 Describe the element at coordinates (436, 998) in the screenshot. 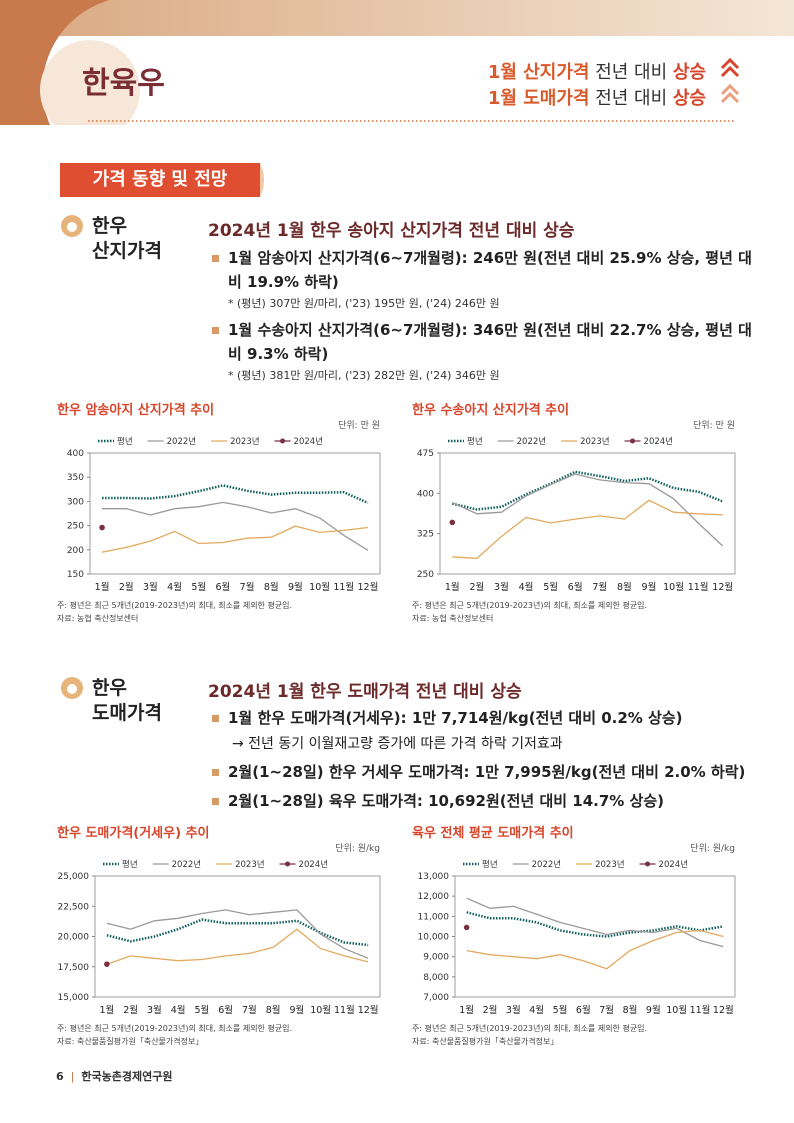

I see `y-tick-label: 7,000` at that location.